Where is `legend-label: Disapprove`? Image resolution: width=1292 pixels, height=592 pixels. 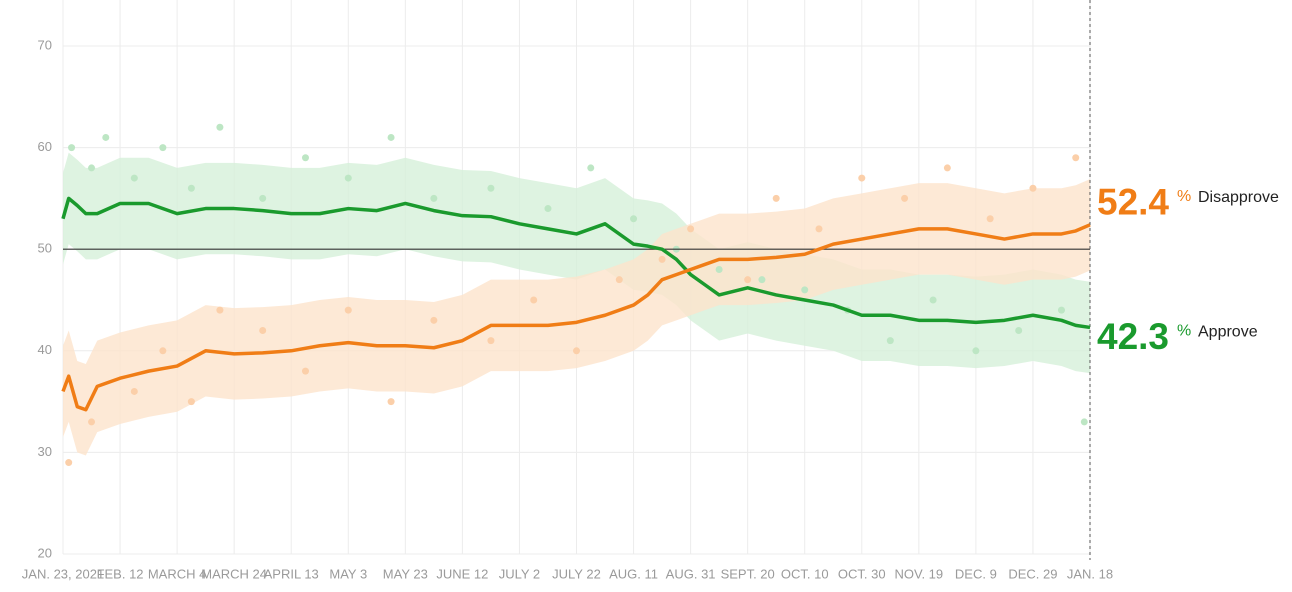
legend-label: Disapprove is located at coordinates (1238, 197).